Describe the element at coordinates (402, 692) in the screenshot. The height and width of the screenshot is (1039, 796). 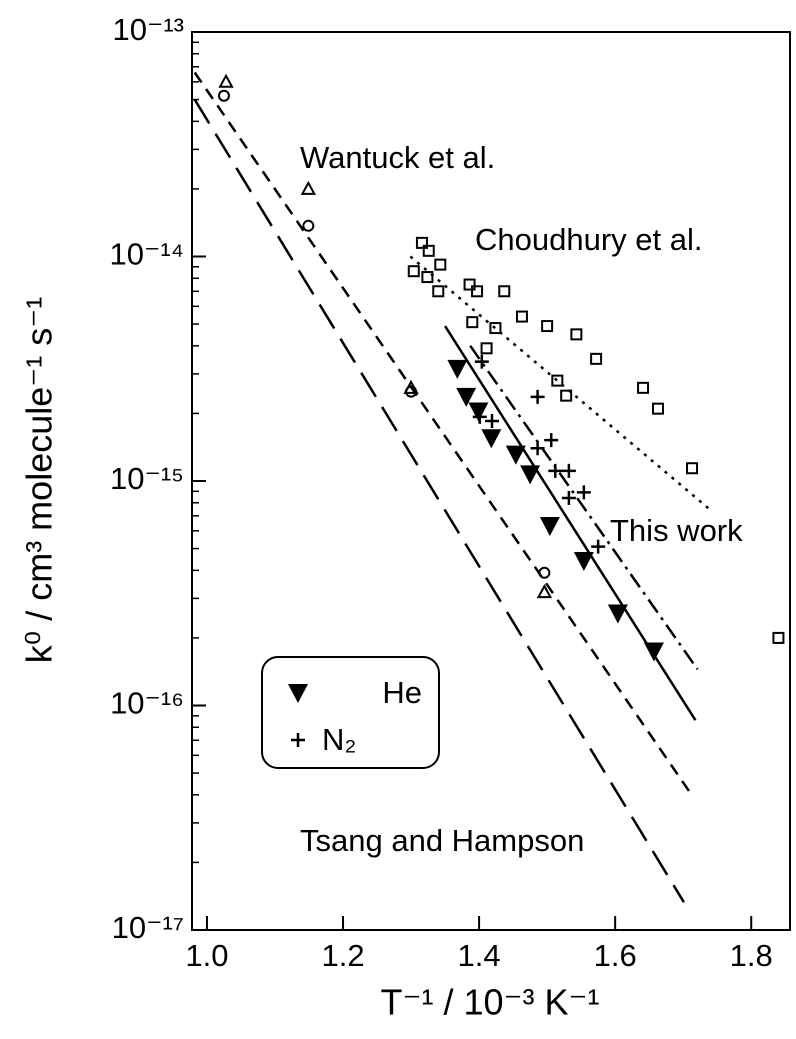
I see `legend-label: He` at that location.